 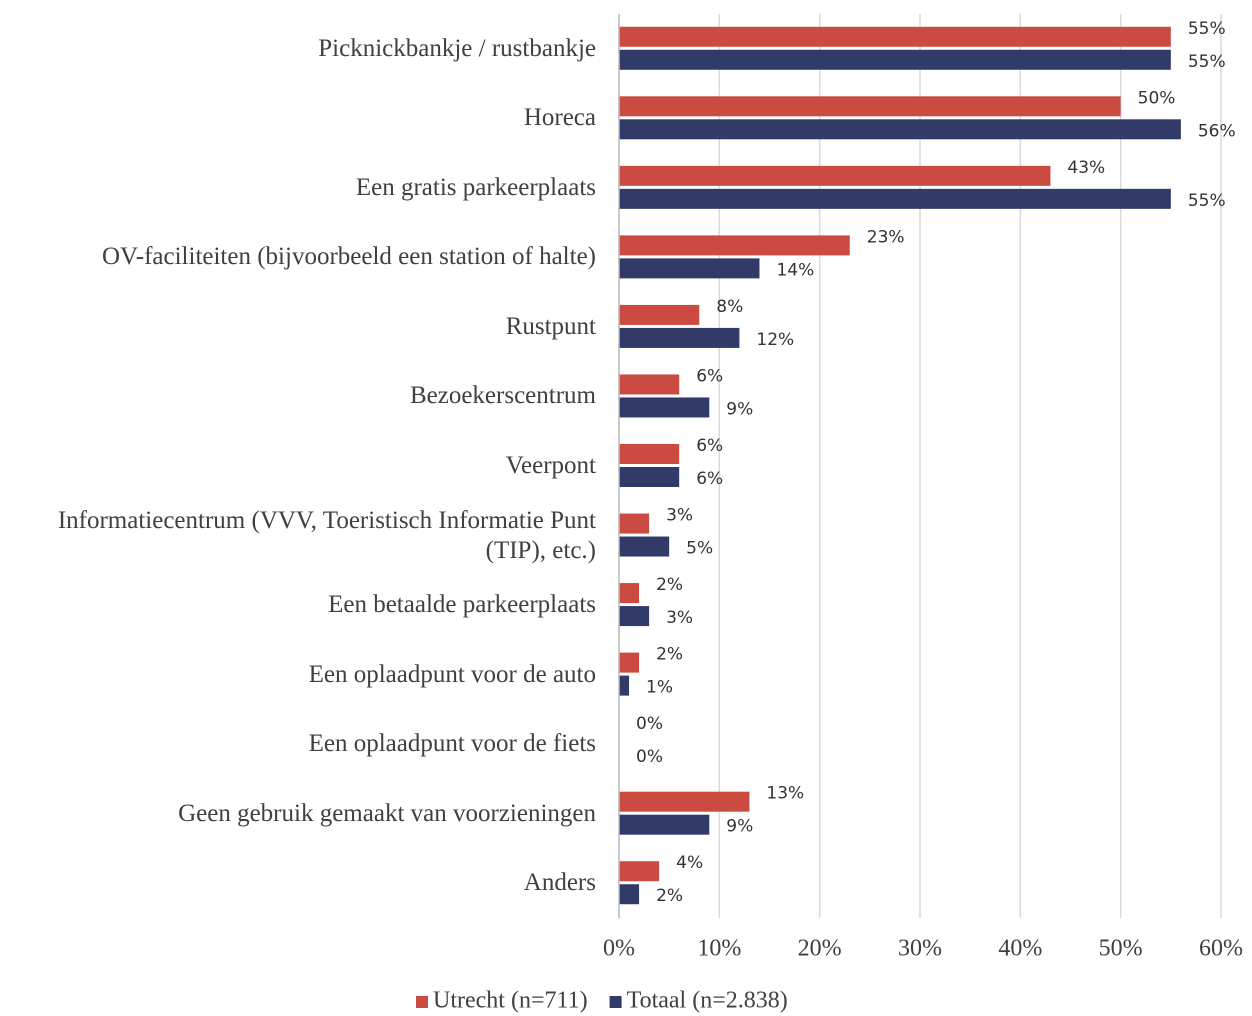 I want to click on category-label: Horeca, so click(x=559, y=118).